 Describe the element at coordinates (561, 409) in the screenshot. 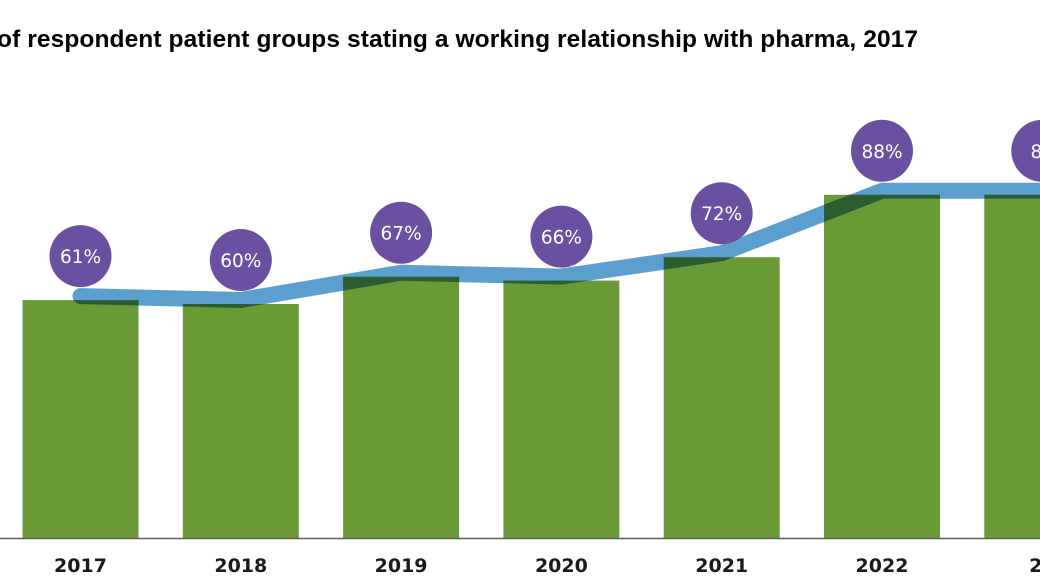

I see `bar-2020` at that location.